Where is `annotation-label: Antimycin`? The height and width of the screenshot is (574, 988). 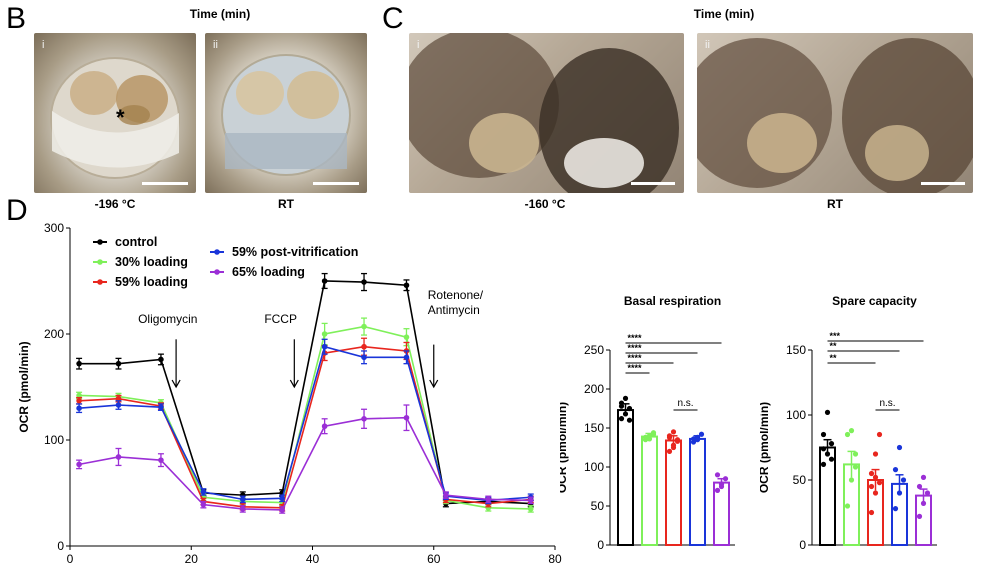
annotation-label: Antimycin is located at coordinates (454, 310).